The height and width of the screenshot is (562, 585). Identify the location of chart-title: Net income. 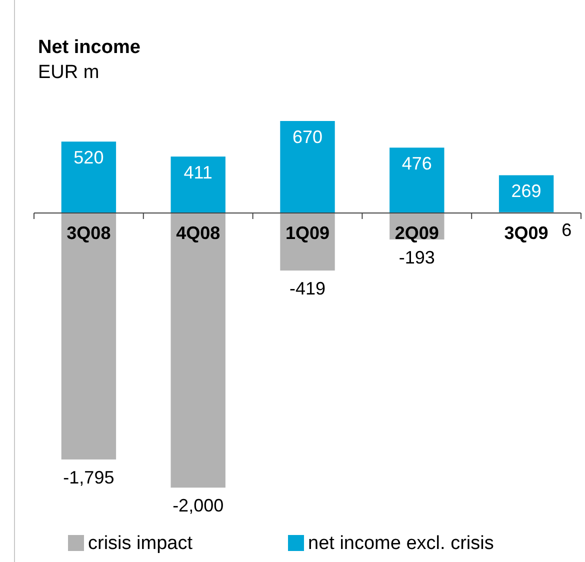
(89, 47).